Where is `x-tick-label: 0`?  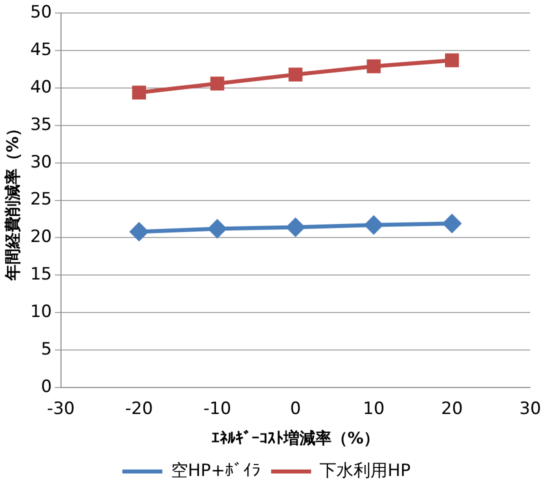
x-tick-label: 0 is located at coordinates (295, 409).